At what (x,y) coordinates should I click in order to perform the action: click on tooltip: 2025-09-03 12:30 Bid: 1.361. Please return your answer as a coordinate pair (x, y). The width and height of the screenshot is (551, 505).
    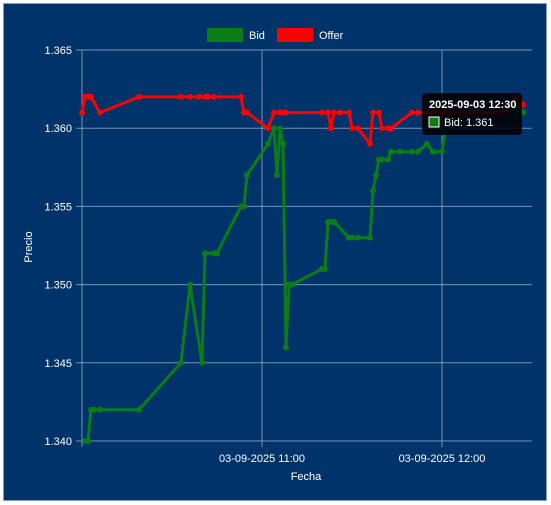
    Looking at the image, I should click on (472, 114).